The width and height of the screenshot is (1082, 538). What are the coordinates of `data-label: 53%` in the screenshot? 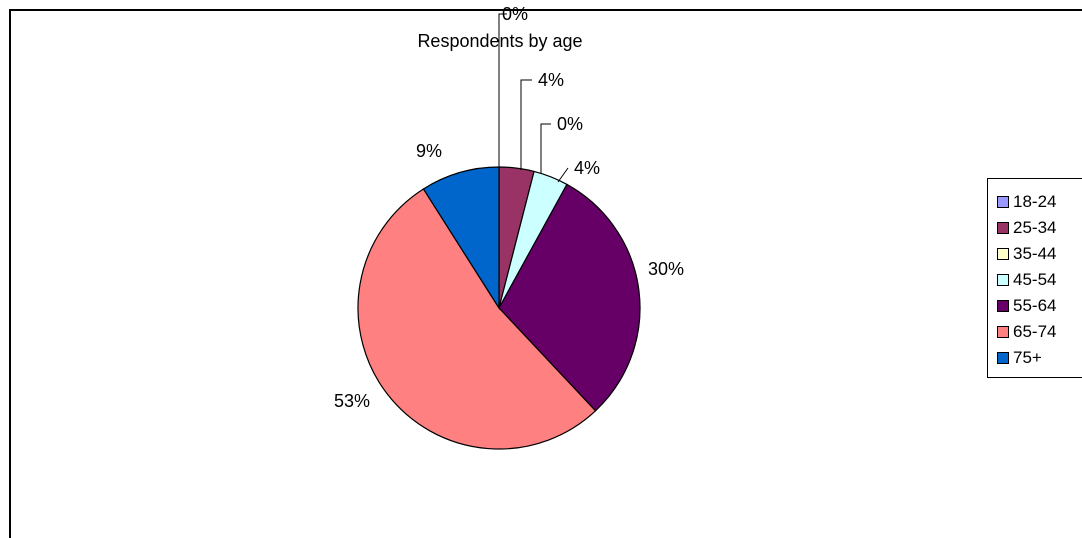 It's located at (352, 401).